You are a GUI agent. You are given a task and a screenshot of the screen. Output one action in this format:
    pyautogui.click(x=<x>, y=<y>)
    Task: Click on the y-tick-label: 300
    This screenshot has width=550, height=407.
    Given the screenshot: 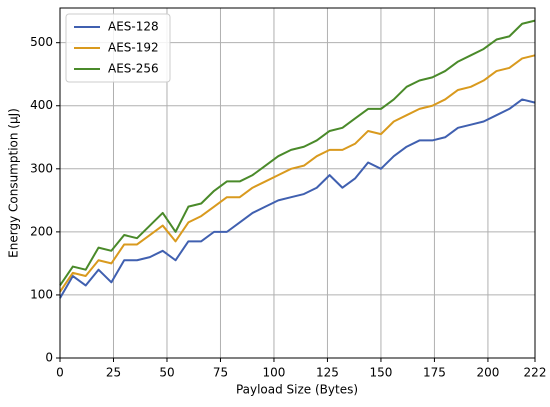 What is the action you would take?
    pyautogui.click(x=41, y=168)
    